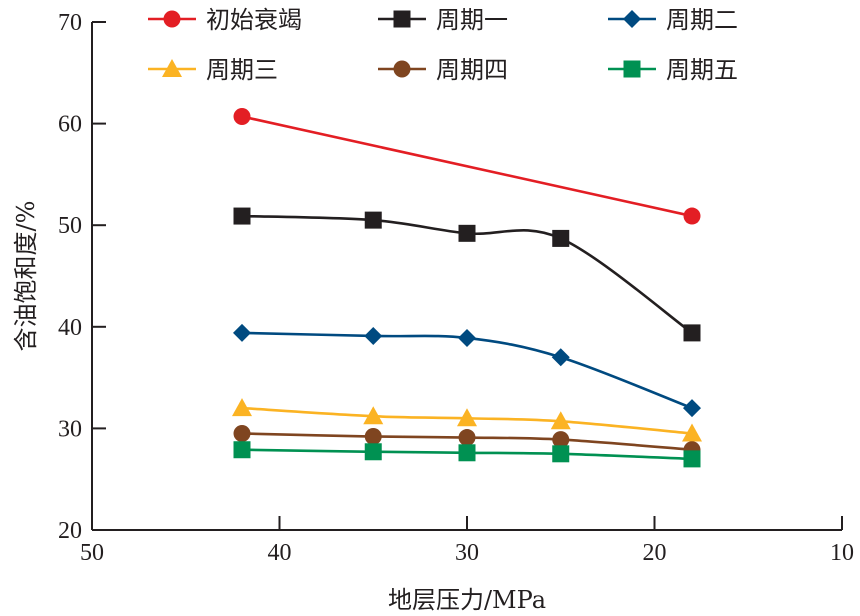 The width and height of the screenshot is (860, 616). I want to click on legend-item: 周期一, so click(443, 20).